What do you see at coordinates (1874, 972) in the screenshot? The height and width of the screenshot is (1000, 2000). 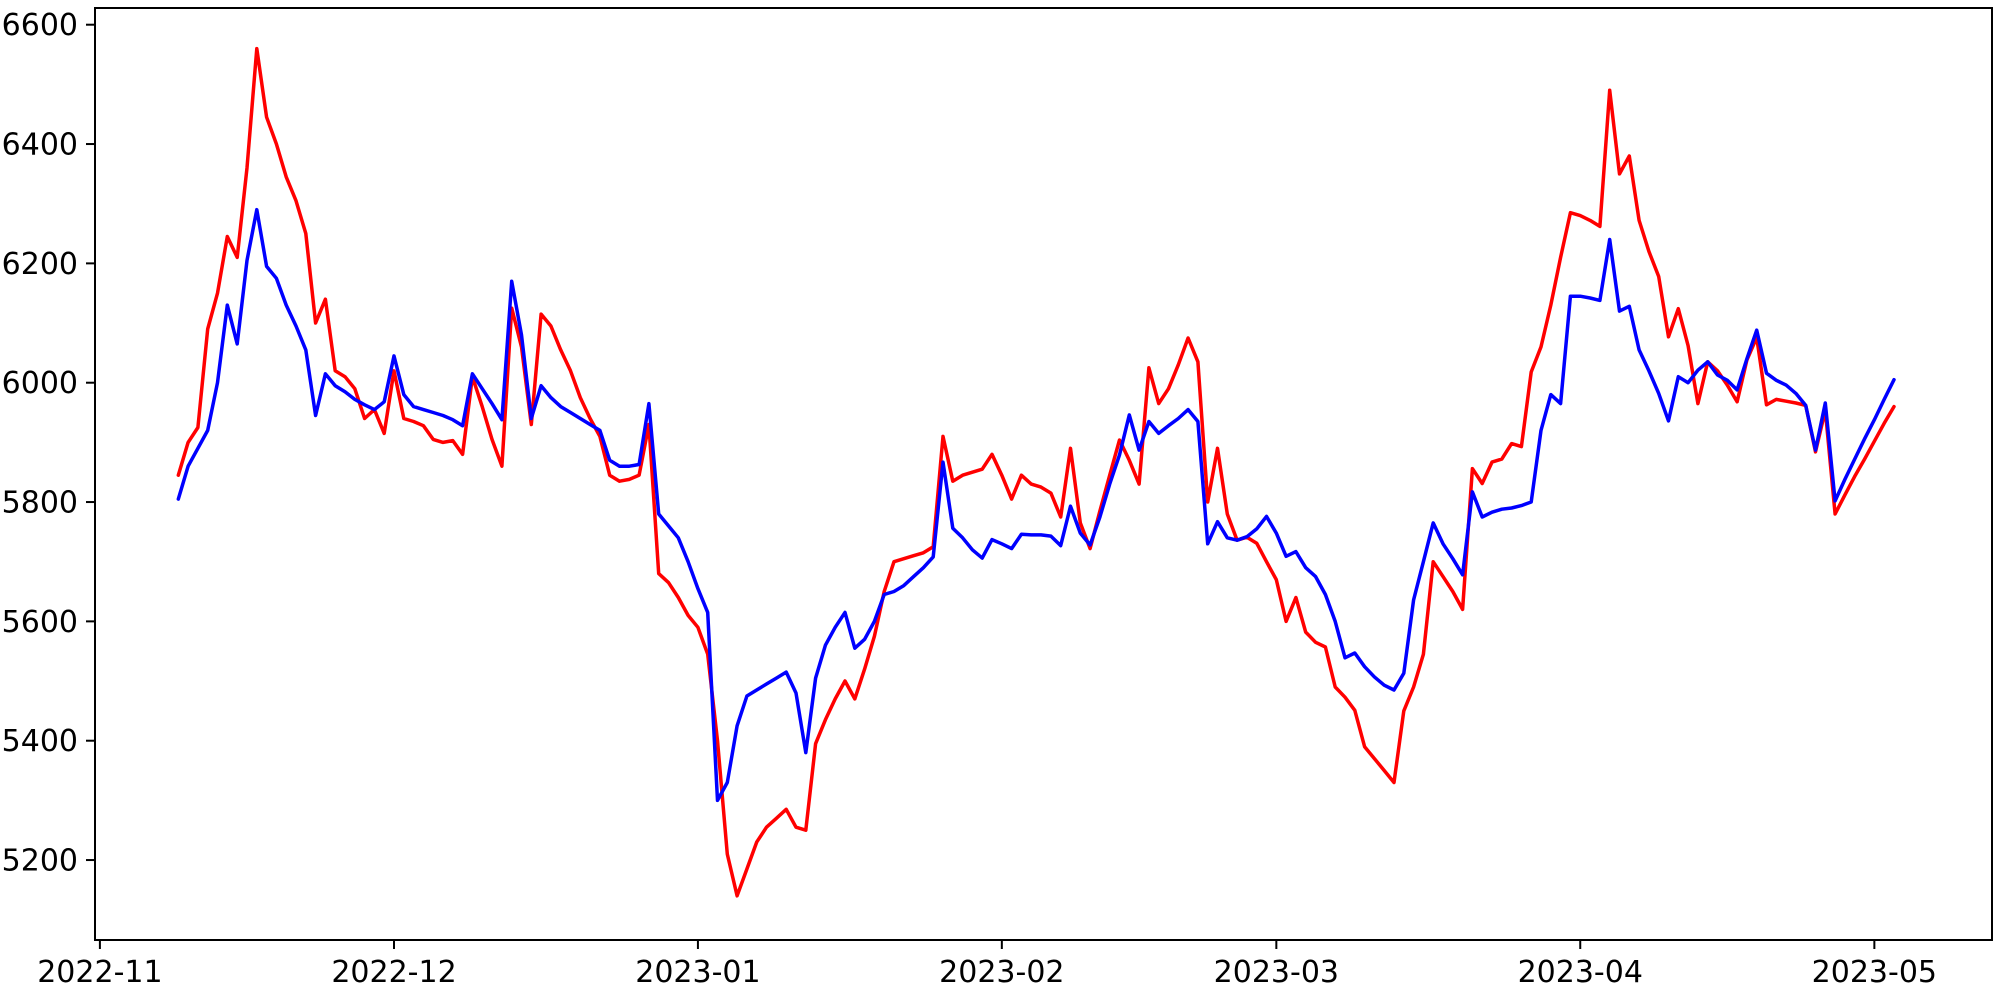 I see `x-tick-label: 2023-05` at bounding box center [1874, 972].